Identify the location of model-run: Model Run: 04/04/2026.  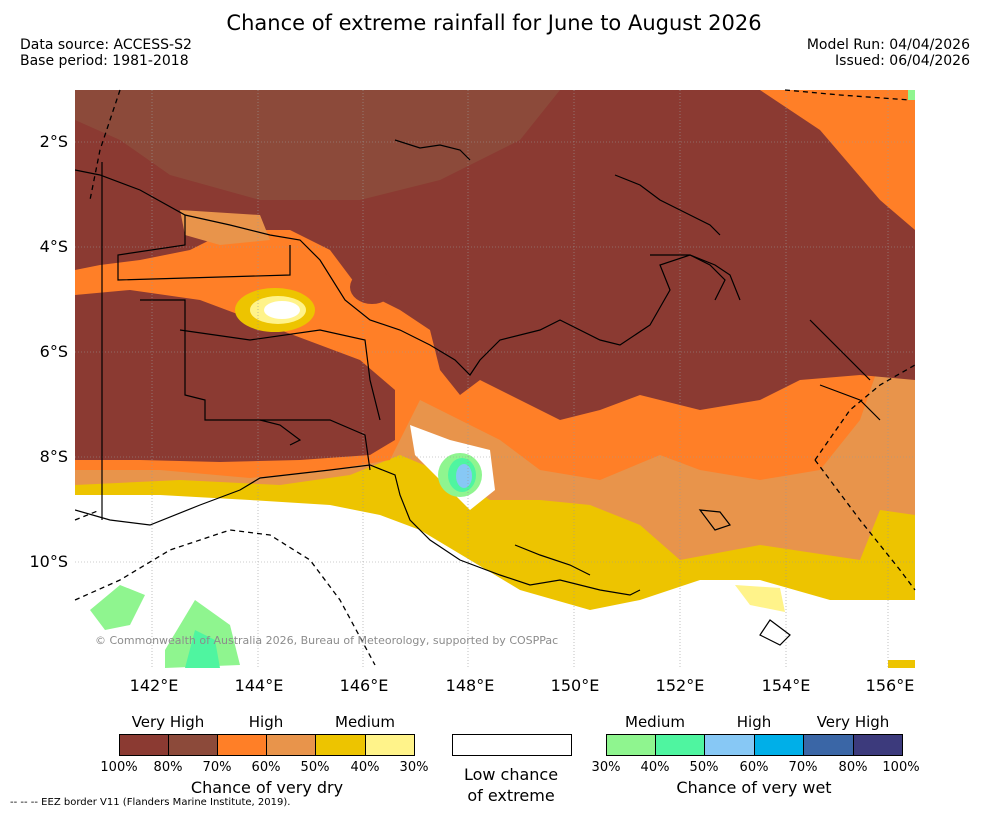
(888, 45).